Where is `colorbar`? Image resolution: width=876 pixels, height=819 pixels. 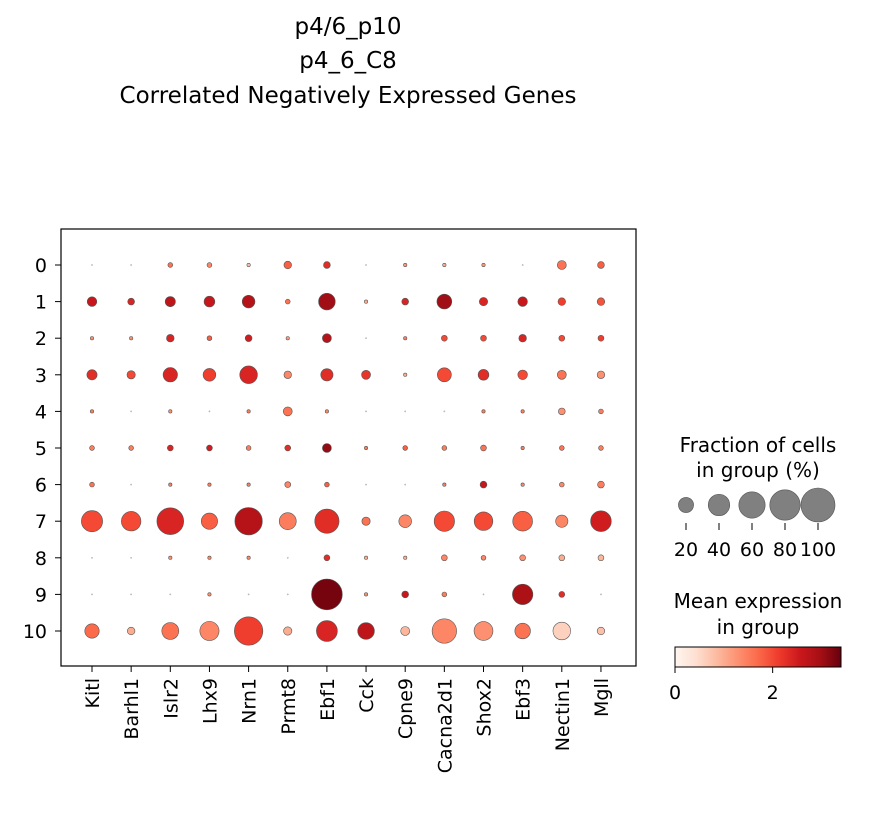
colorbar is located at coordinates (758, 657).